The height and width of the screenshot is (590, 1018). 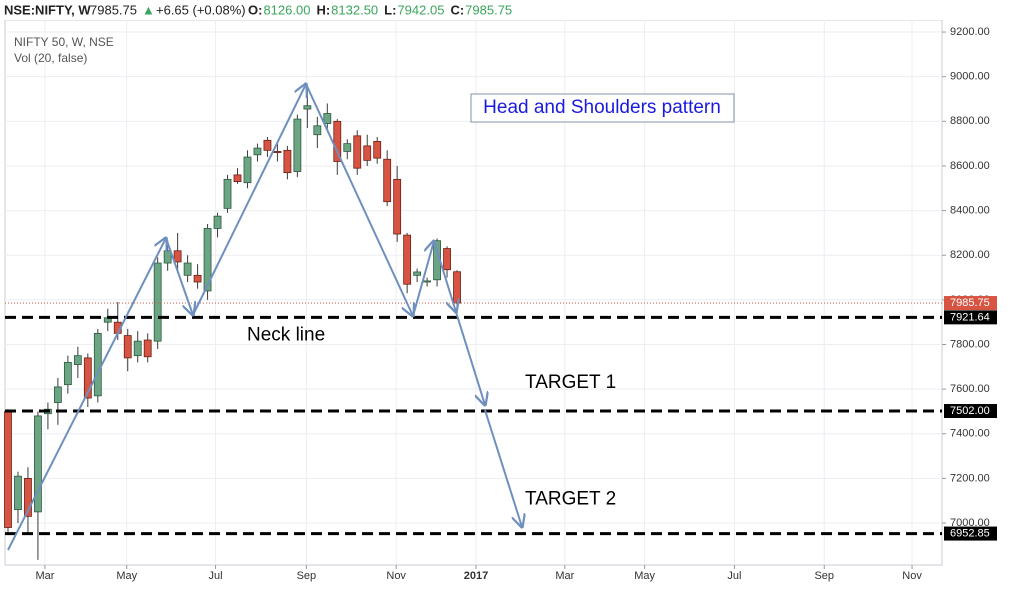 I want to click on y-tick-label: 9000.00, so click(x=970, y=77).